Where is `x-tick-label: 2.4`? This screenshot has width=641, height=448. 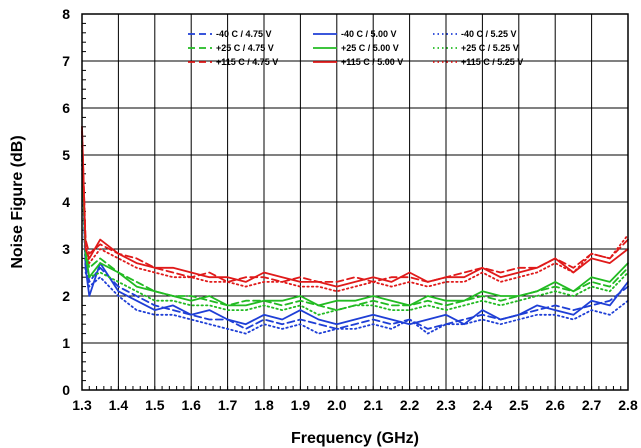
x-tick-label: 2.4 is located at coordinates (483, 405).